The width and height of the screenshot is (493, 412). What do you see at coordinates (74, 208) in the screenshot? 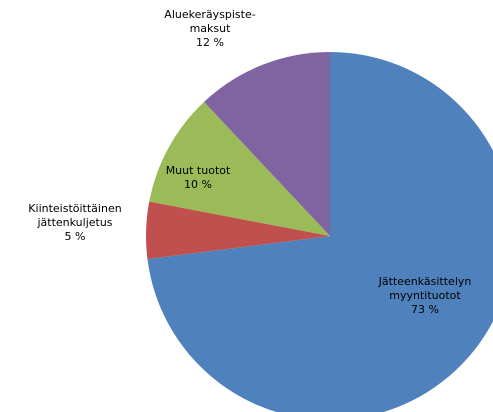
I see `label-line: Kiinteistöittäinen` at bounding box center [74, 208].